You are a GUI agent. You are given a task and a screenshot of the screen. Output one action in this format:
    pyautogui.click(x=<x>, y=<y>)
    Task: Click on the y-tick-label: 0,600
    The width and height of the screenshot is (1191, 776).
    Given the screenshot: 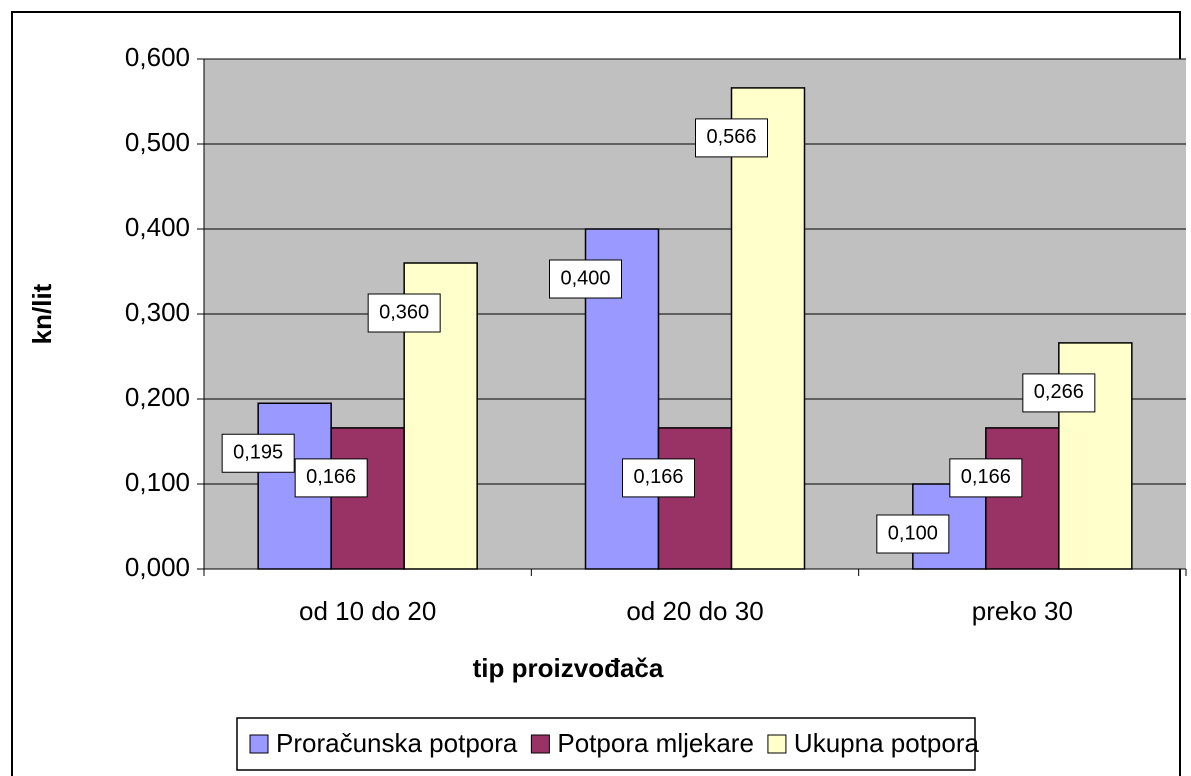 What is the action you would take?
    pyautogui.click(x=157, y=57)
    